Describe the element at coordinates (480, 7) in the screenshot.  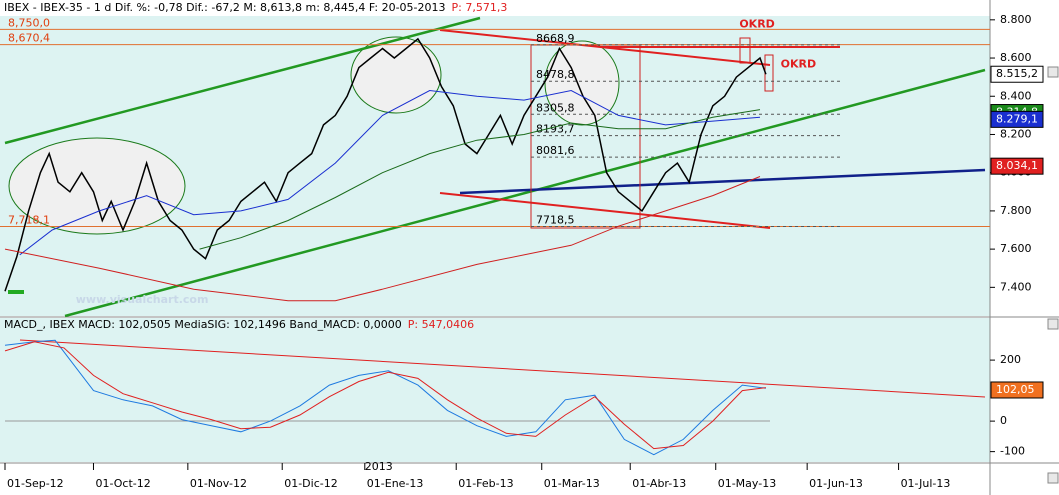
I see `header-price: P: 7,571,3` at that location.